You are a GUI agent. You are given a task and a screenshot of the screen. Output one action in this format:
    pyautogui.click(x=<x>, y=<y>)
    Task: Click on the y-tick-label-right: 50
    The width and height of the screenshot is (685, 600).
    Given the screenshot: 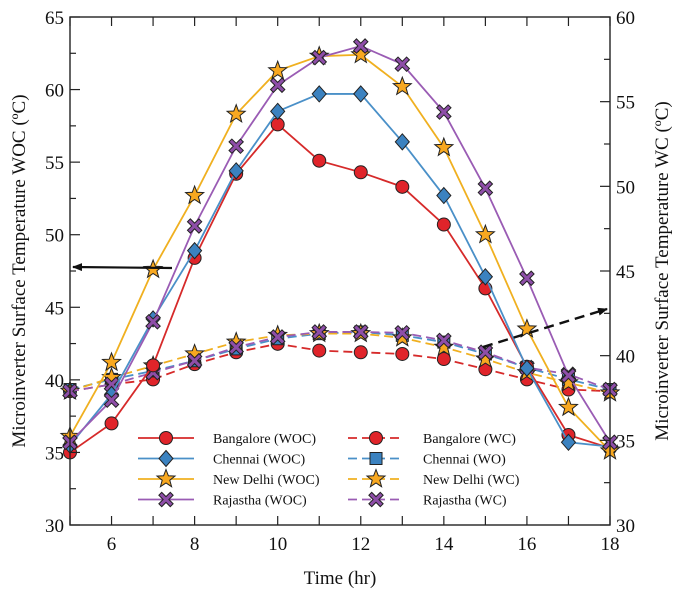 What is the action you would take?
    pyautogui.click(x=625, y=187)
    